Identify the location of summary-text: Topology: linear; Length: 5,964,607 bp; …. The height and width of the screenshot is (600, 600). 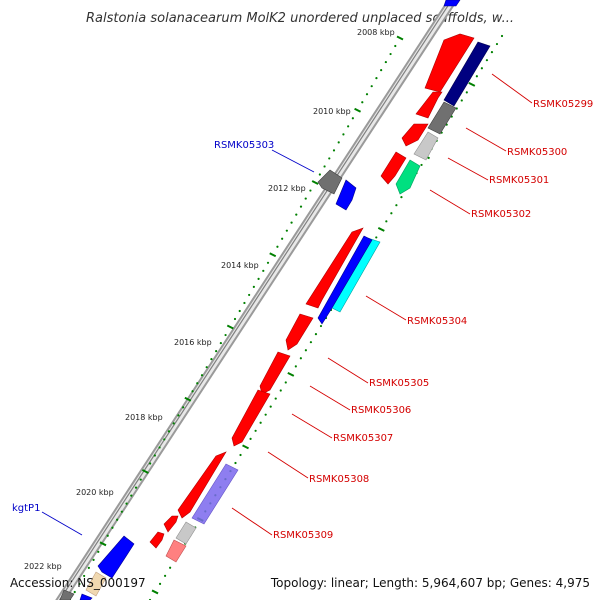
(430, 583).